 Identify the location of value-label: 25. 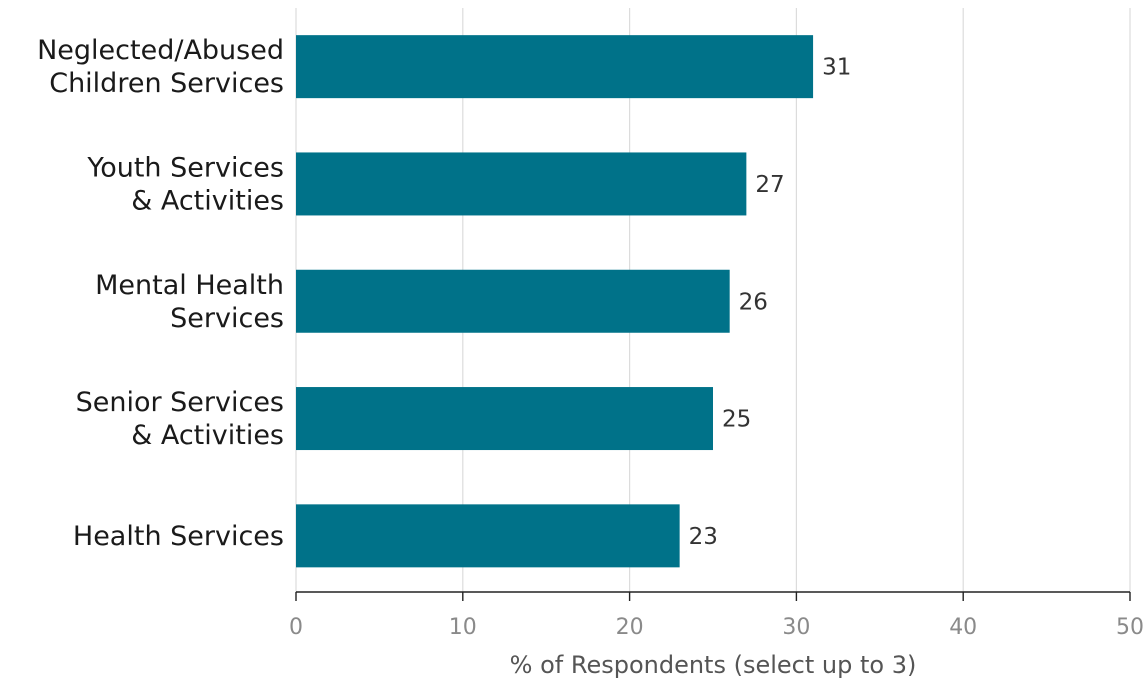
(736, 420).